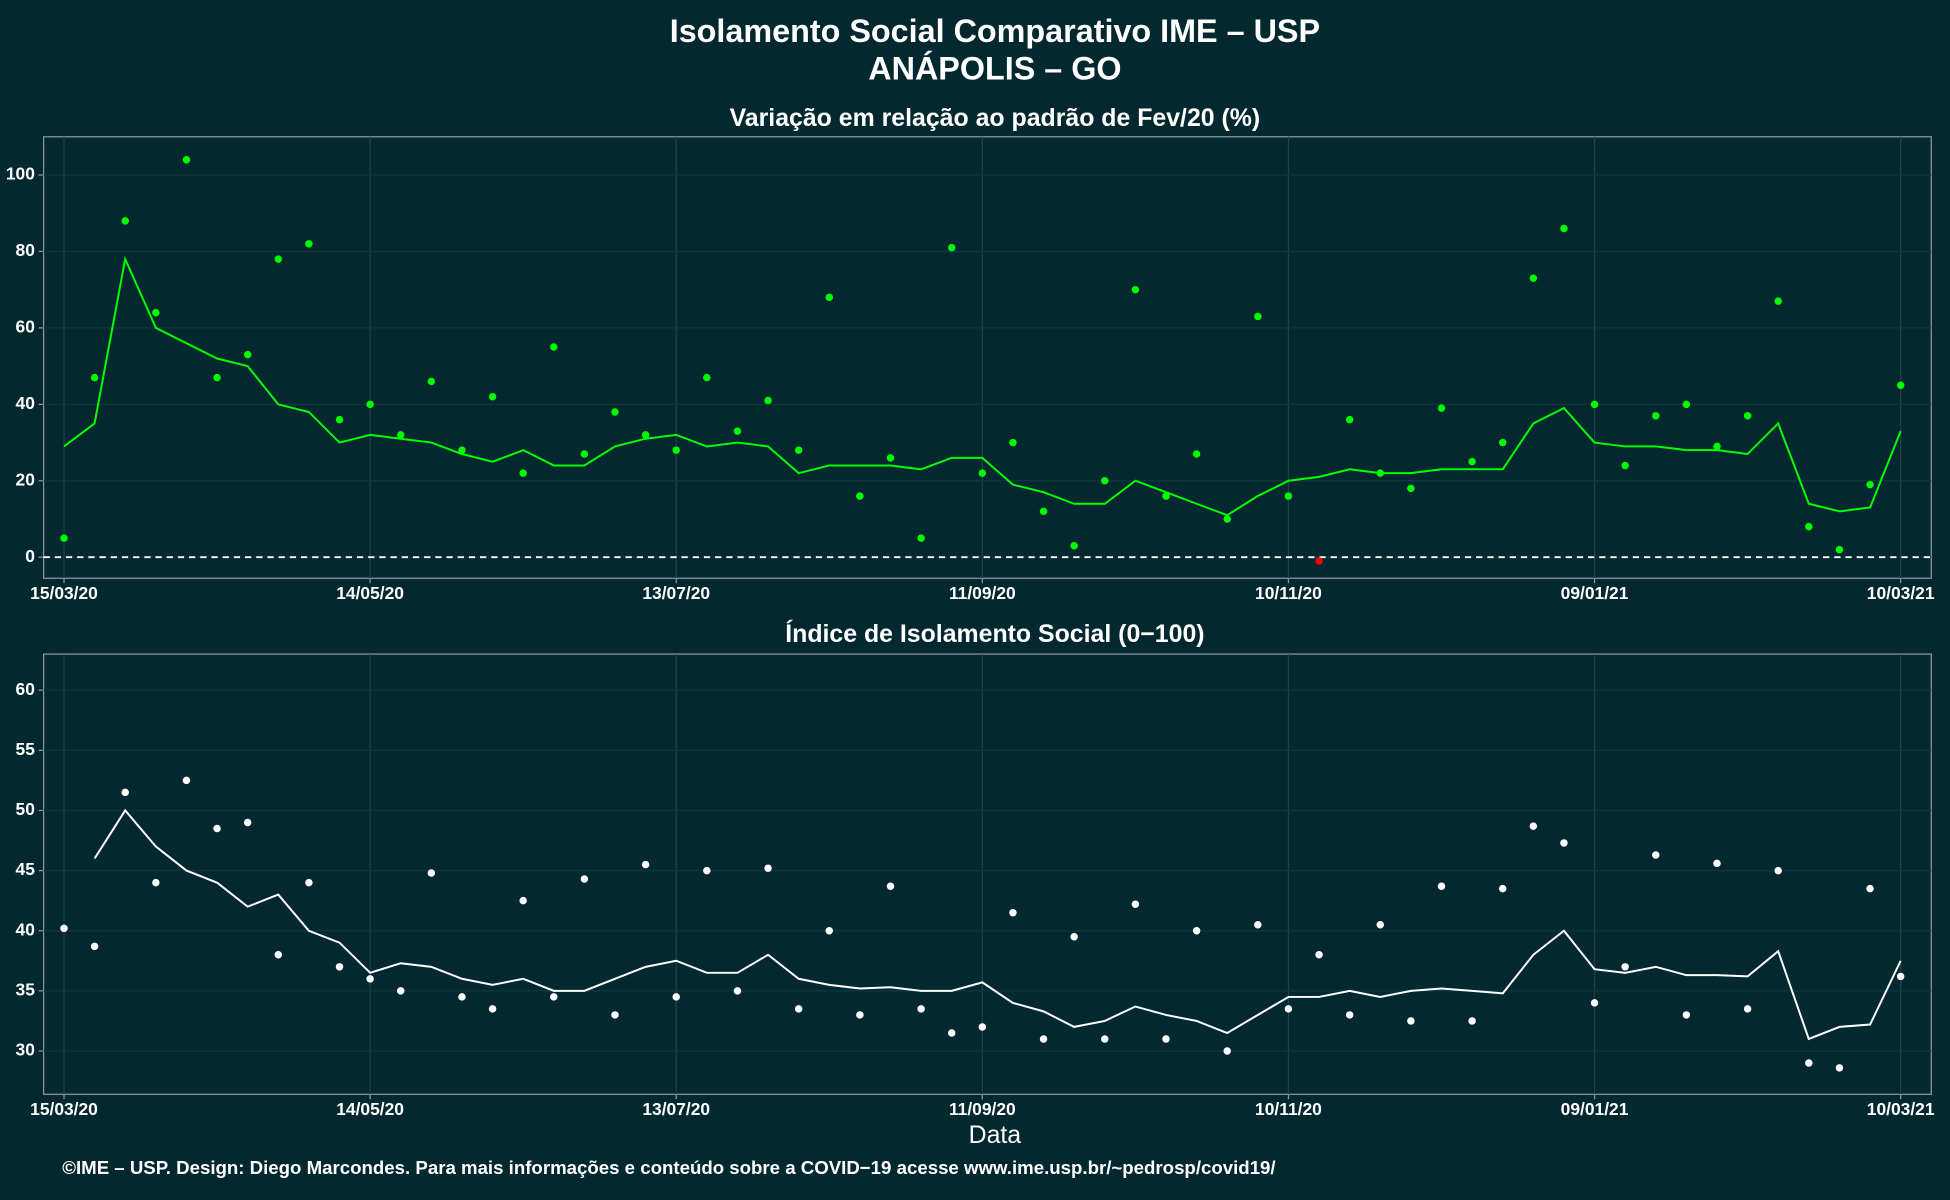 This screenshot has width=1950, height=1200. What do you see at coordinates (30, 556) in the screenshot?
I see `y-tick-label: 0` at bounding box center [30, 556].